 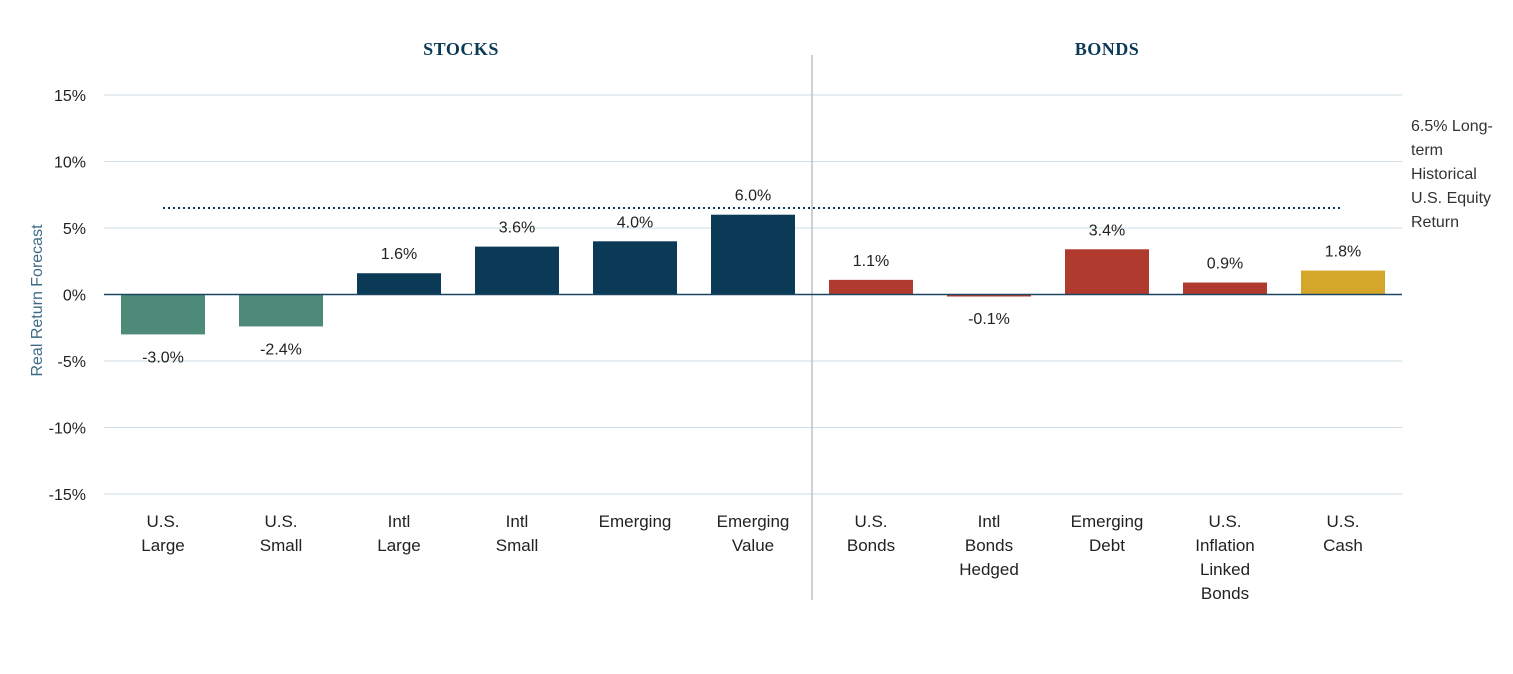 What do you see at coordinates (399, 254) in the screenshot?
I see `data-label: 1.6%` at bounding box center [399, 254].